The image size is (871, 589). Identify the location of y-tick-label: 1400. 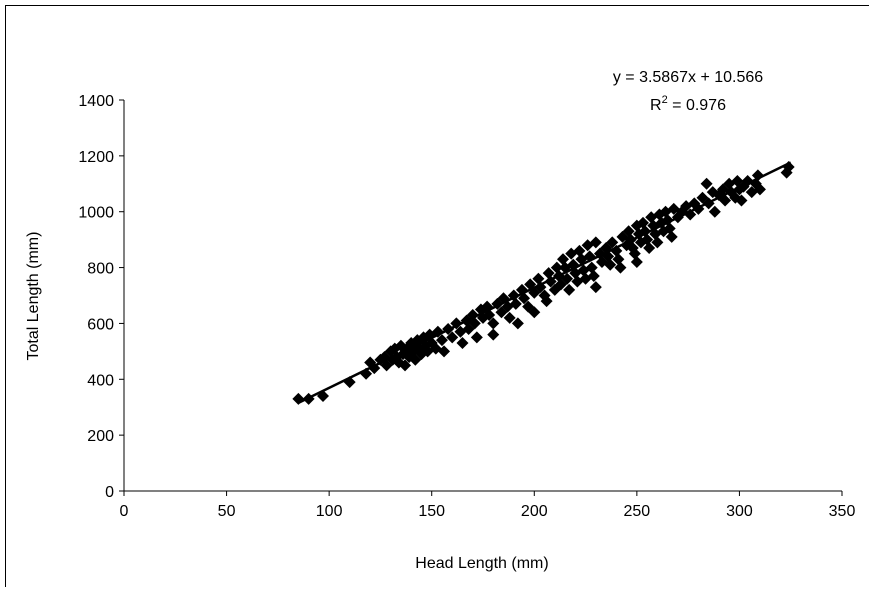
(96, 101).